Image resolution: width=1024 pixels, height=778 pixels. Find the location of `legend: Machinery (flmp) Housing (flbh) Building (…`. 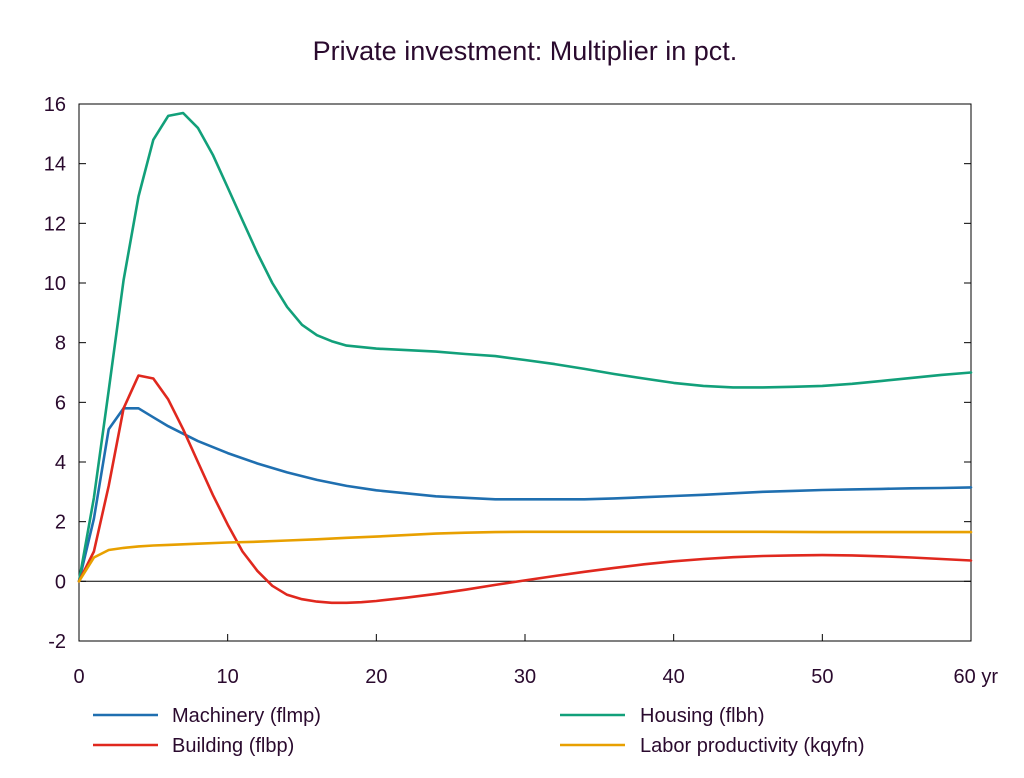

legend: Machinery (flmp) Housing (flbh) Building (… is located at coordinates (479, 731).